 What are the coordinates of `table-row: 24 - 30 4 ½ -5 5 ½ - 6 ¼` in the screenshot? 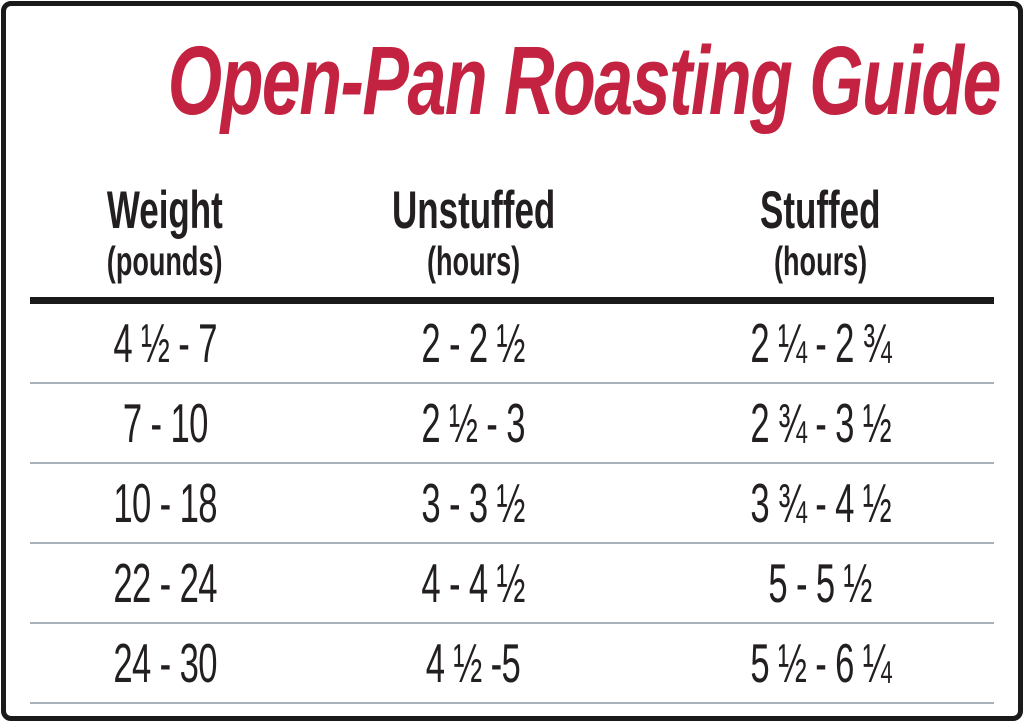 It's located at (512, 664).